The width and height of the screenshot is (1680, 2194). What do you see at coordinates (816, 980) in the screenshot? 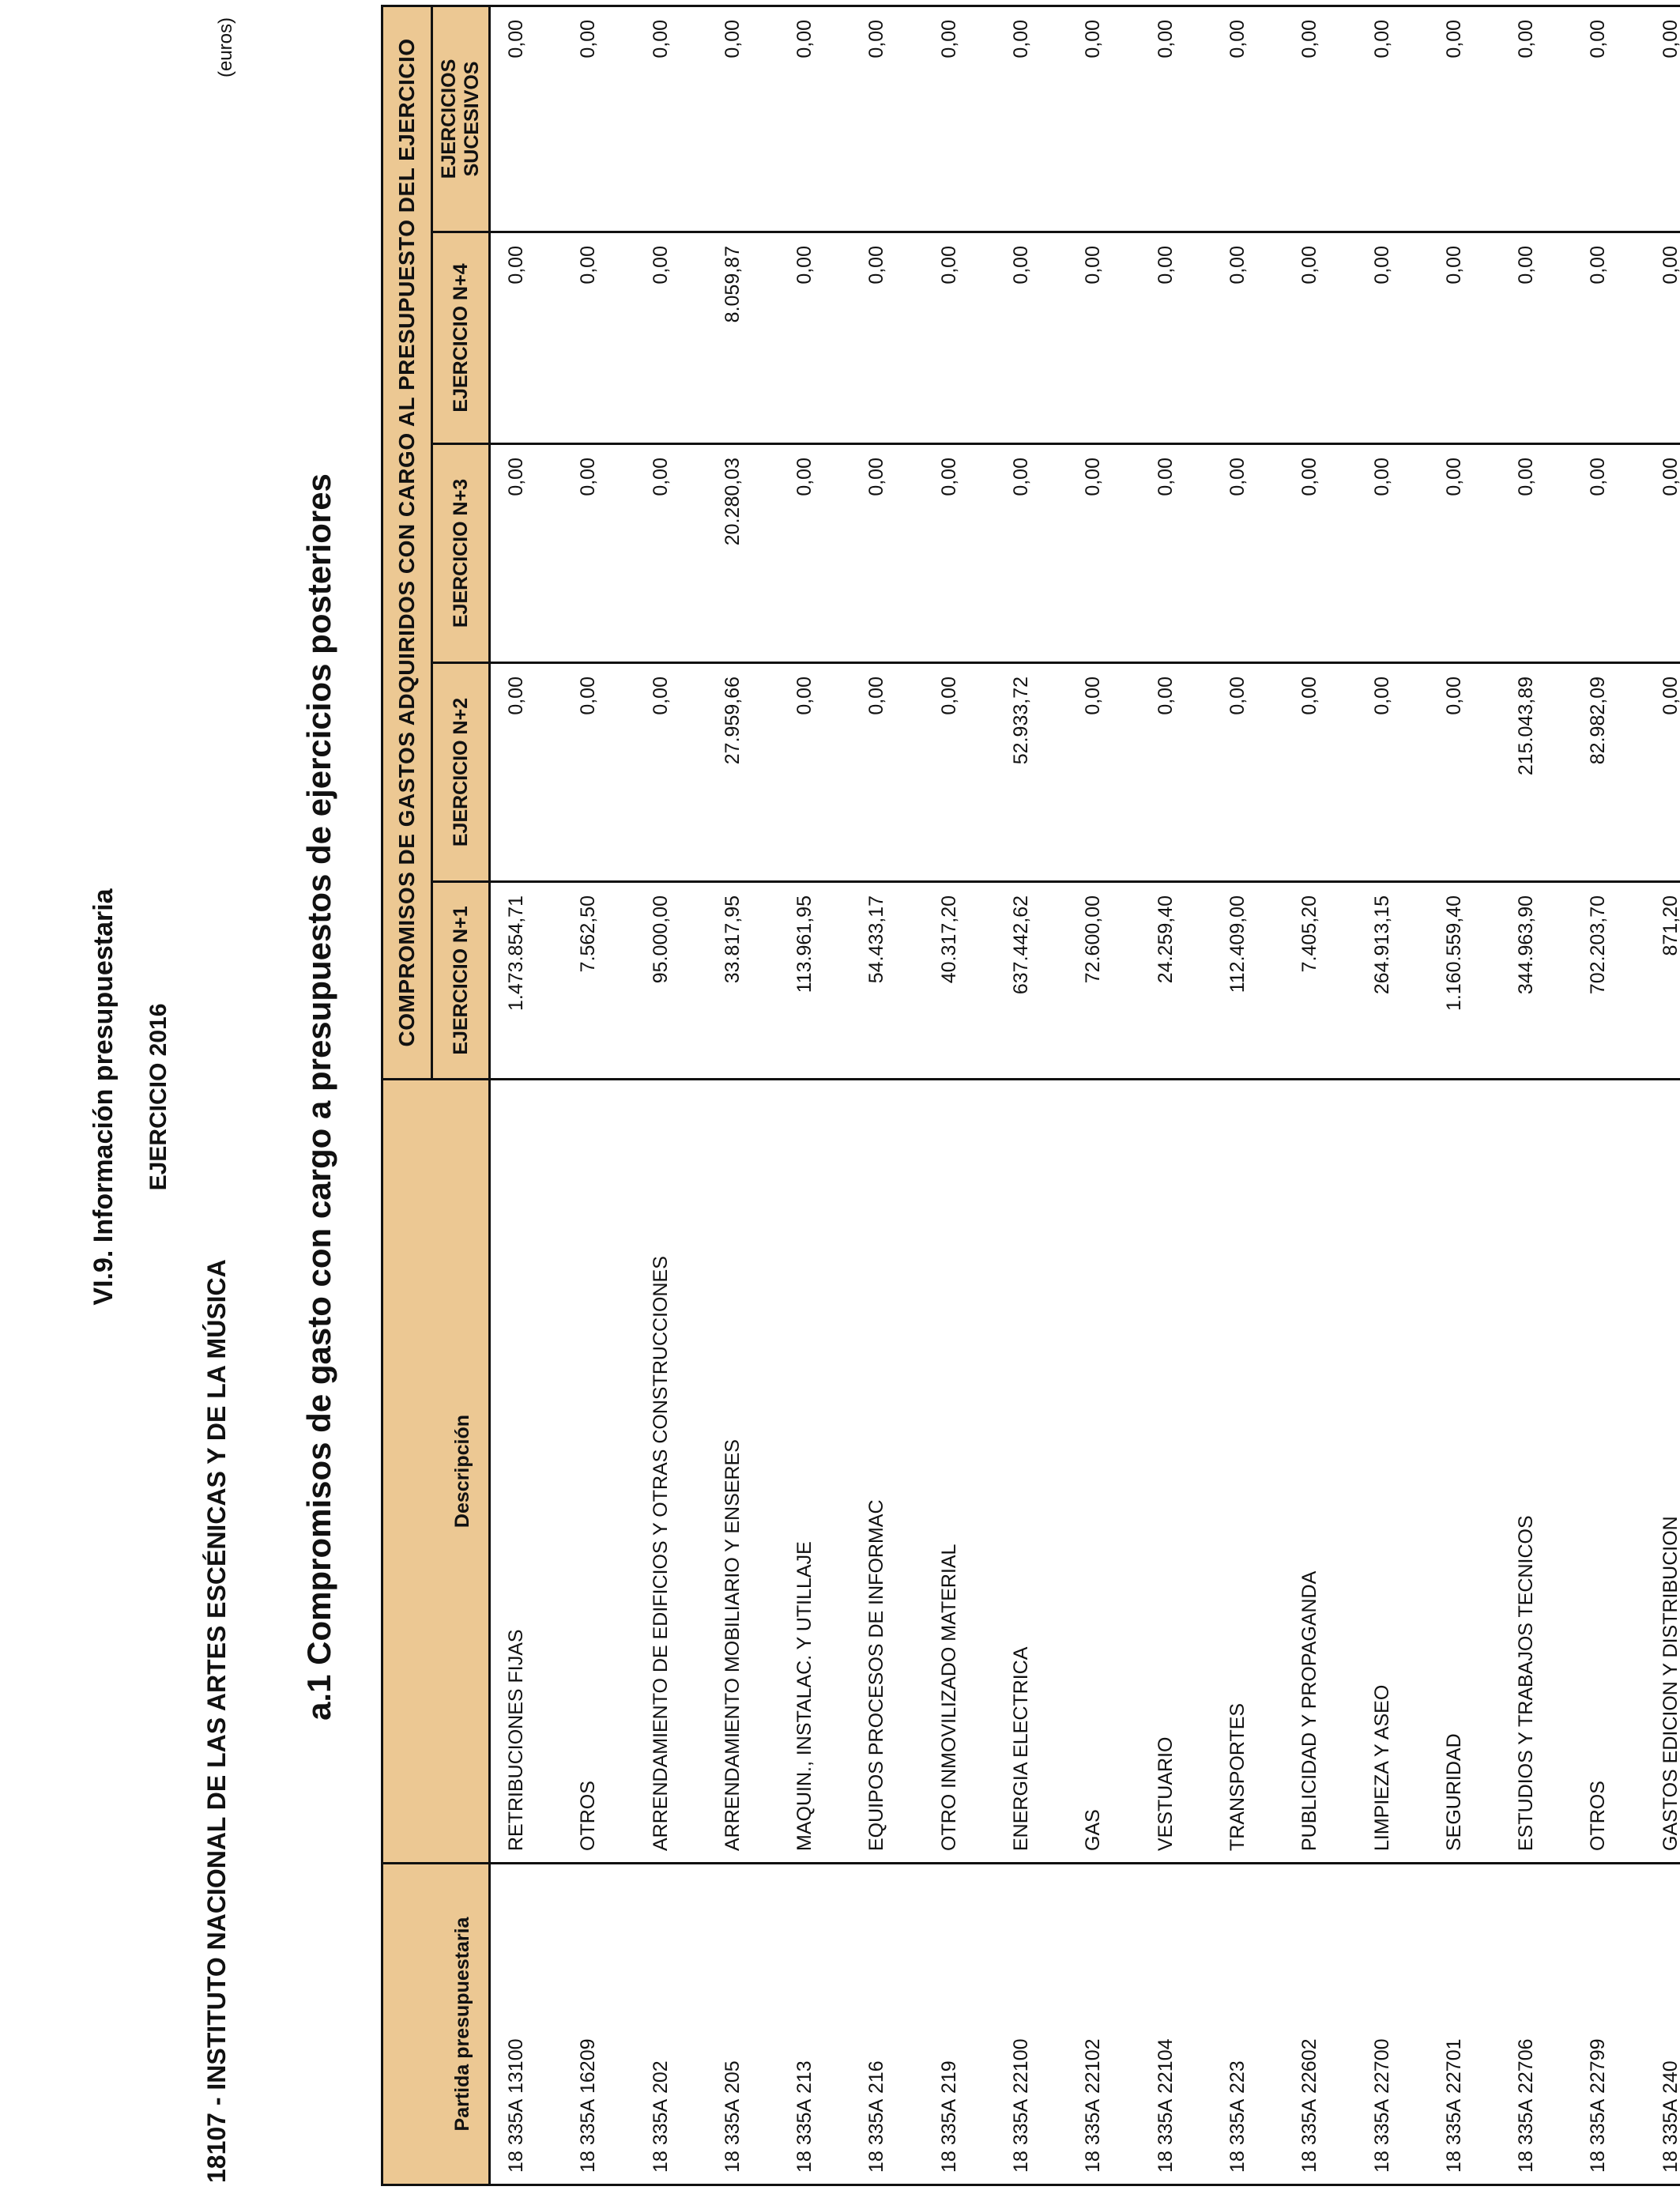
I see `amount-n1-cell: 113.961,95` at bounding box center [816, 980].